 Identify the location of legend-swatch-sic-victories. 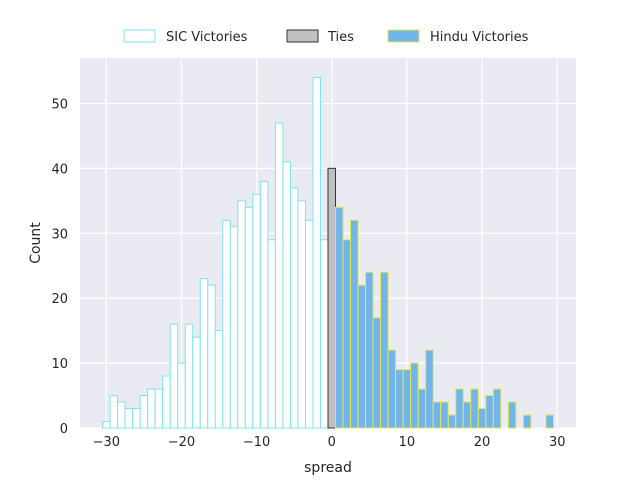
(139, 36).